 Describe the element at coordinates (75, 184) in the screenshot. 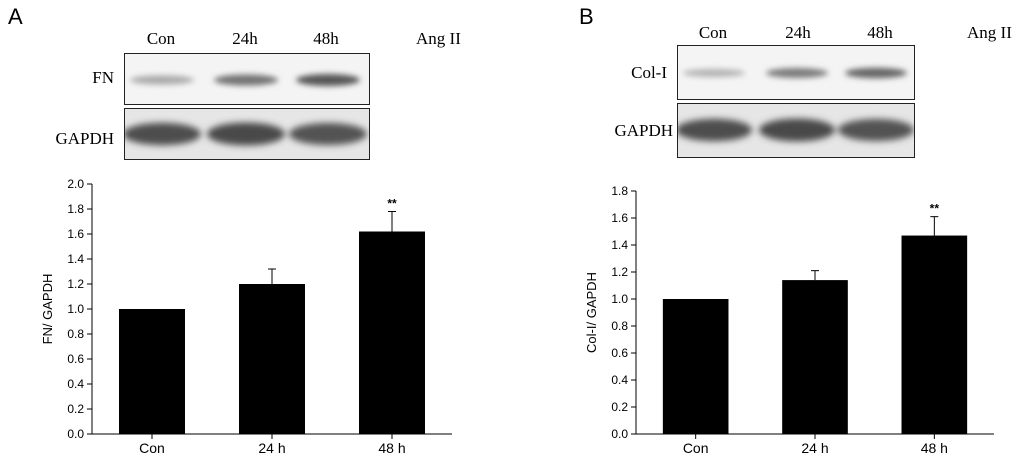

I see `y-tick-label: 2.0` at that location.